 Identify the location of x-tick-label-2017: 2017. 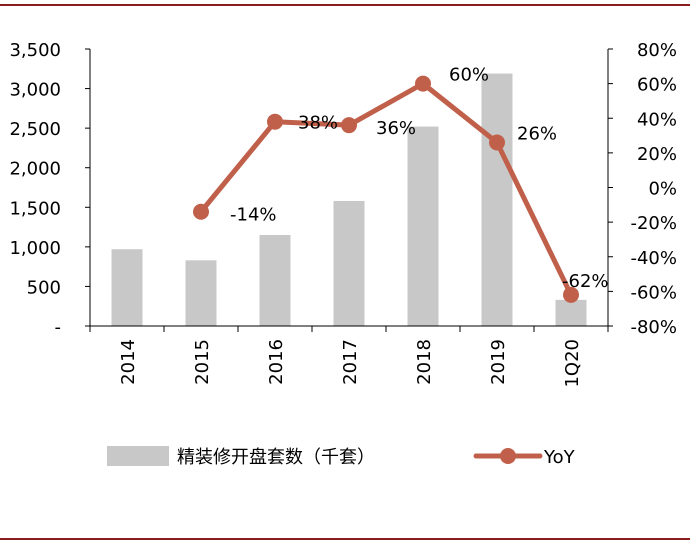
(350, 362).